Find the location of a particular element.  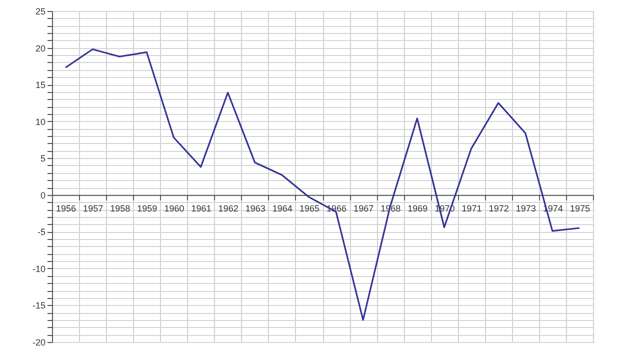

y-tick-label: -10 is located at coordinates (39, 269).